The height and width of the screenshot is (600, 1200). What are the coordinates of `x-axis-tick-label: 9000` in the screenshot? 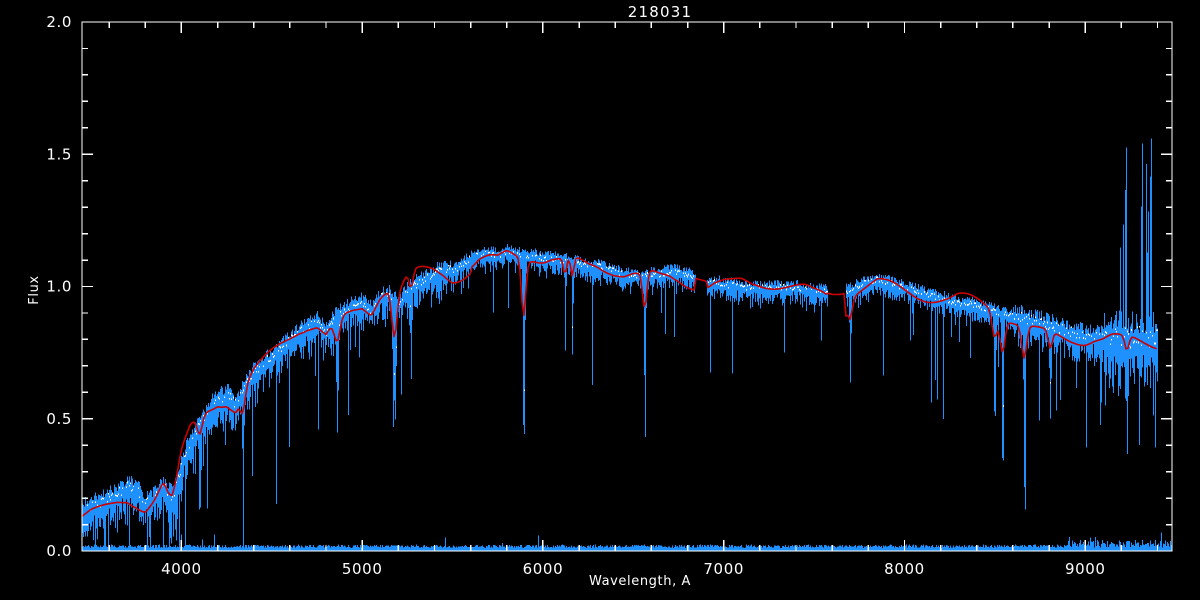 It's located at (1085, 569).